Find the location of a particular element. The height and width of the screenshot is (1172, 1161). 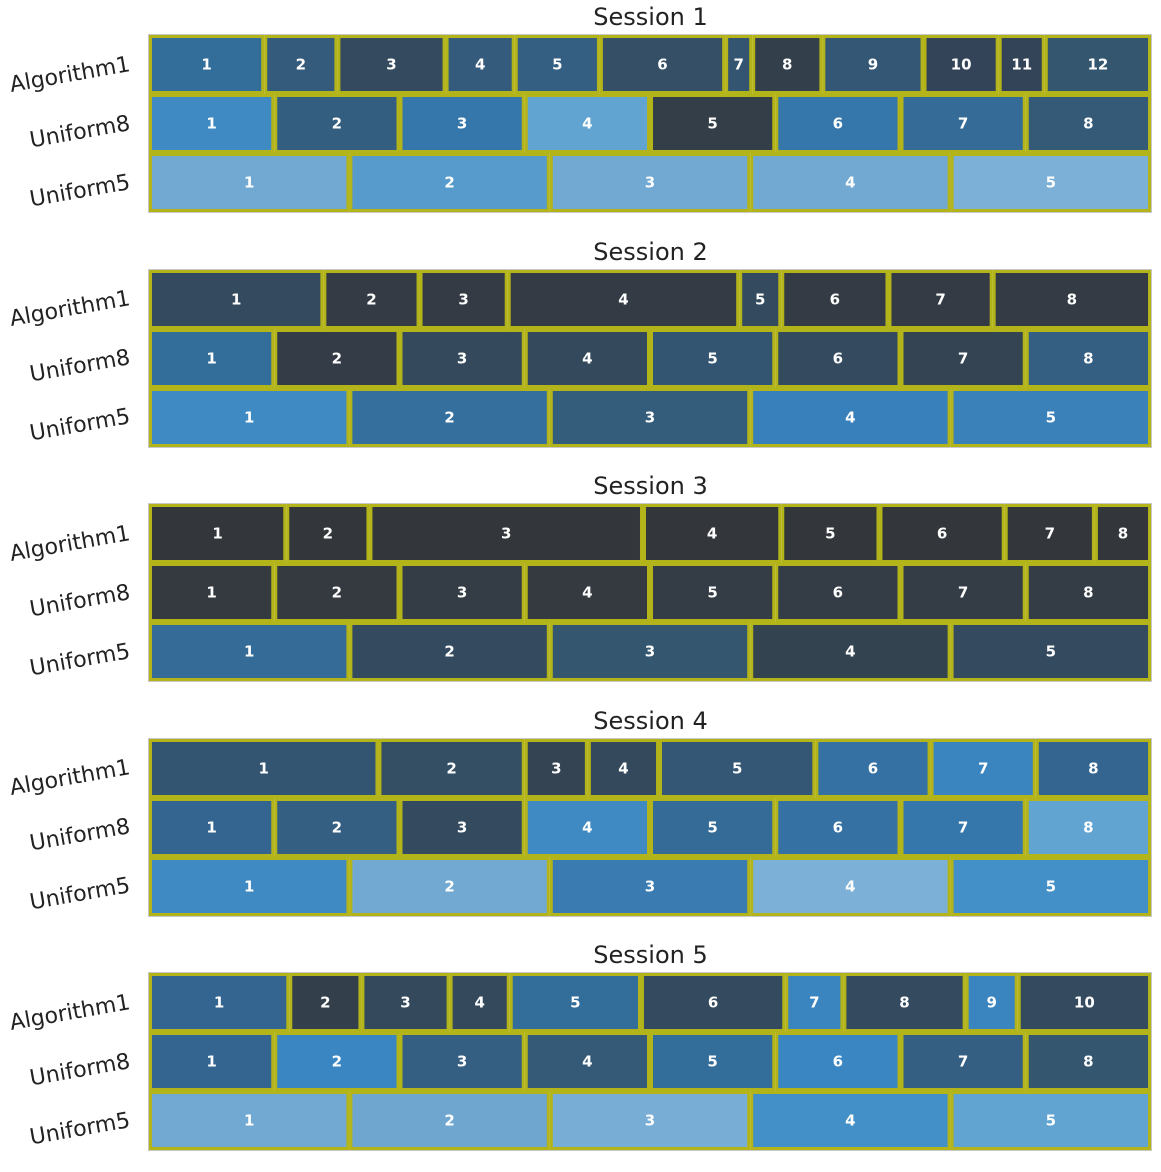

segment: 5 is located at coordinates (830, 533).